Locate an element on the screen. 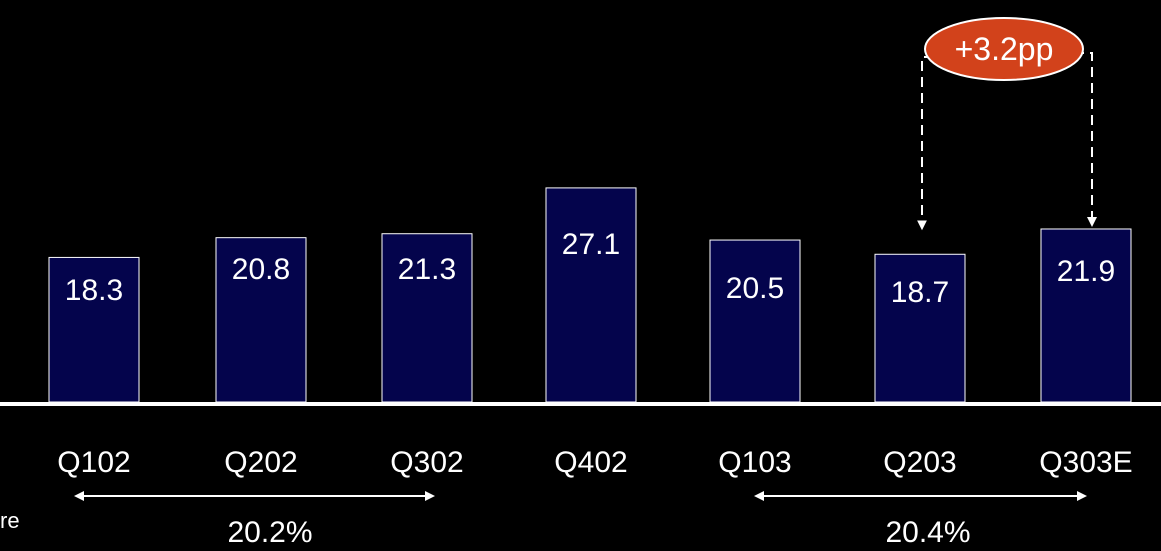  x-tick-label: Q202 is located at coordinates (260, 462).